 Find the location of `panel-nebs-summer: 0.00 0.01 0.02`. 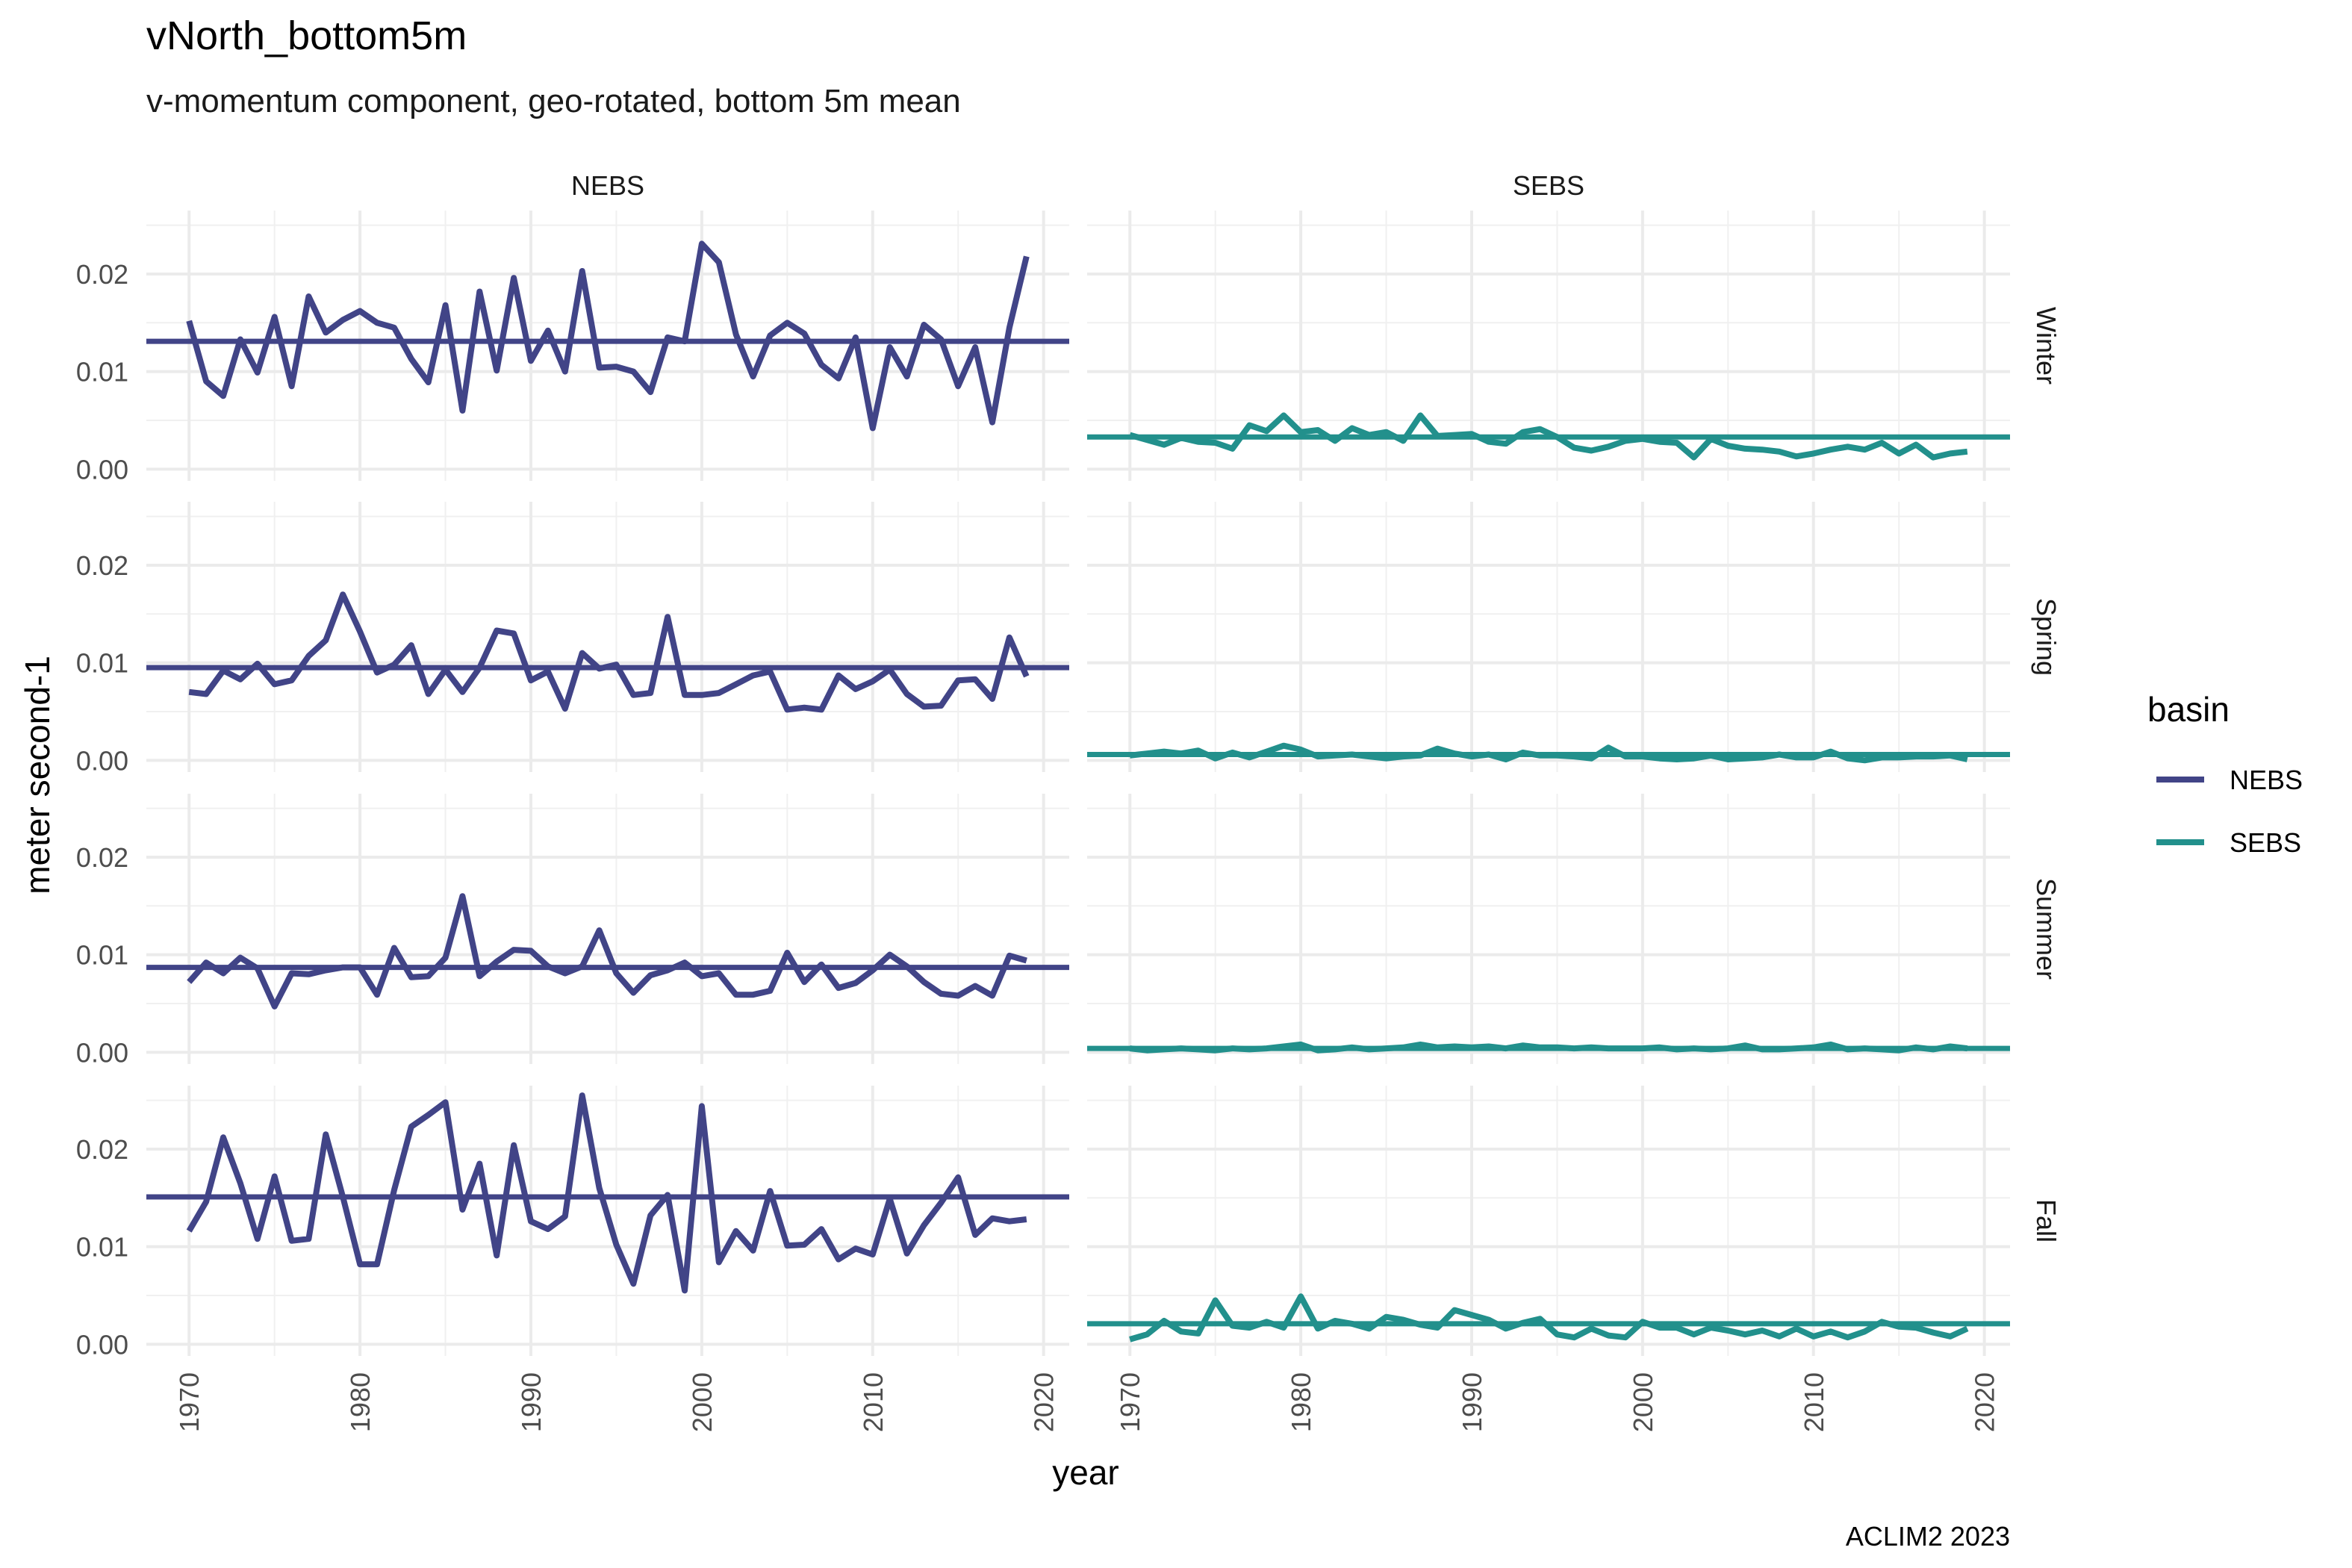

panel-nebs-summer: 0.00 0.01 0.02 is located at coordinates (572, 931).